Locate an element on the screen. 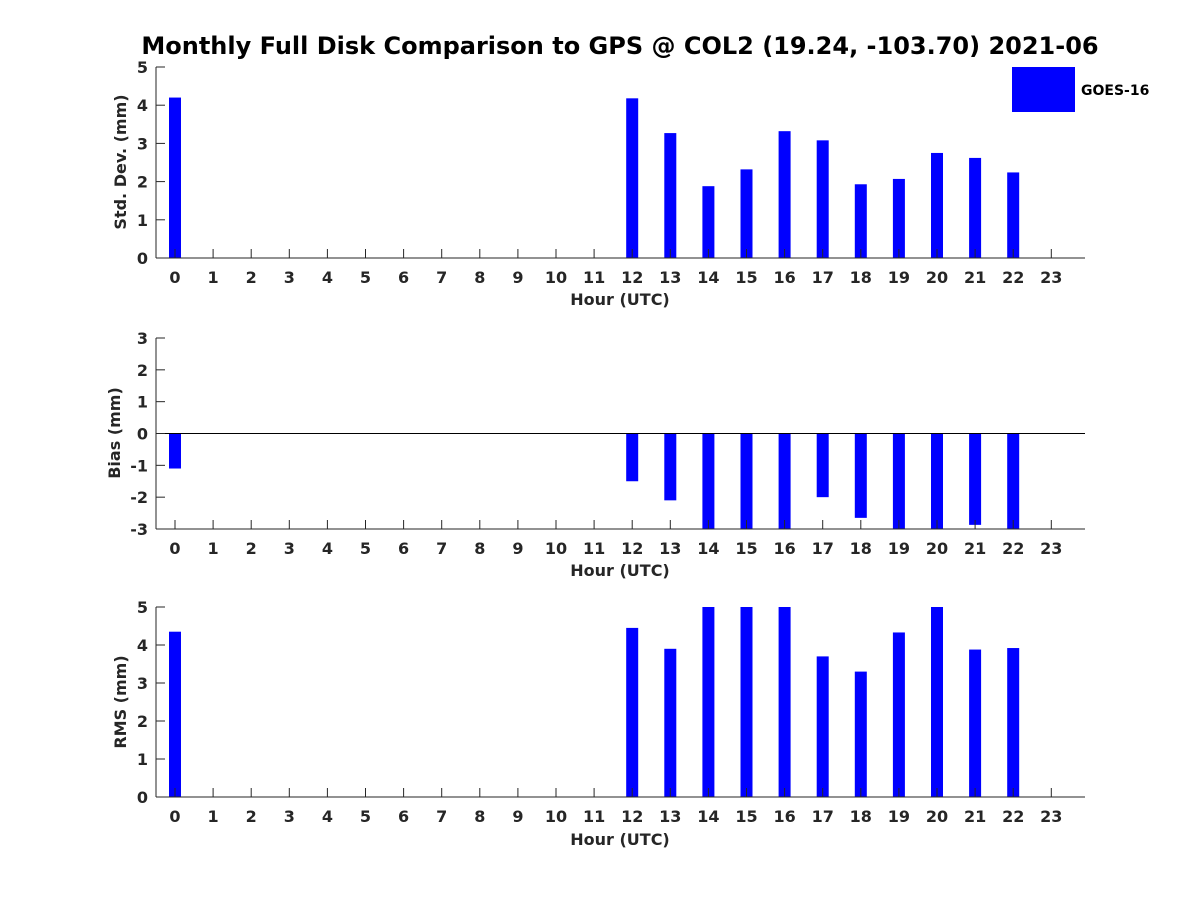 The height and width of the screenshot is (900, 1200). std-dev-x-tick-label: 19 is located at coordinates (899, 277).